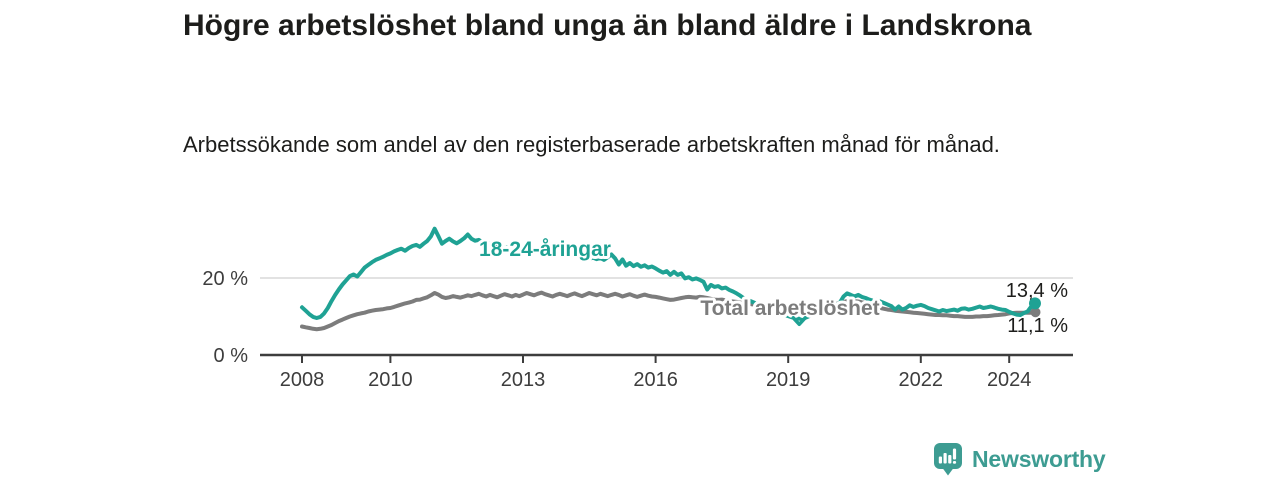 The image size is (1280, 480). I want to click on y-tick-label-0: 0 %, so click(231, 356).